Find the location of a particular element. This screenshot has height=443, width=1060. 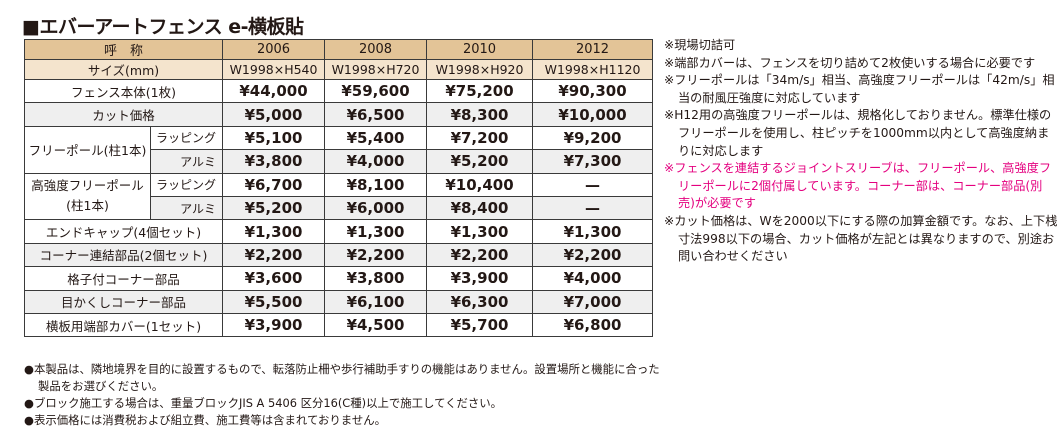

row-label: 目かくしコーナー部品 is located at coordinates (123, 301).